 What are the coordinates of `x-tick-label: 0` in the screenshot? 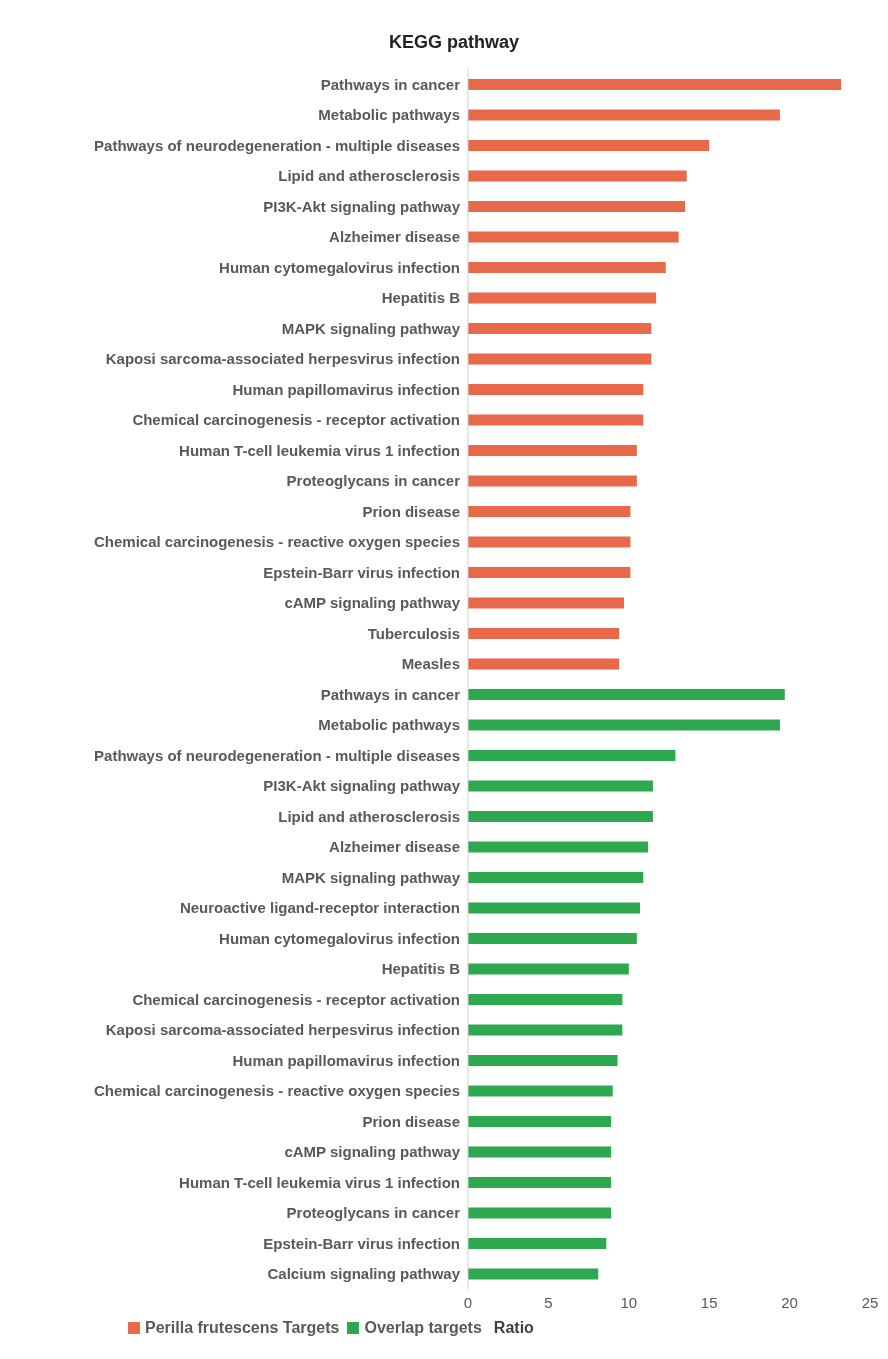 It's located at (468, 1302).